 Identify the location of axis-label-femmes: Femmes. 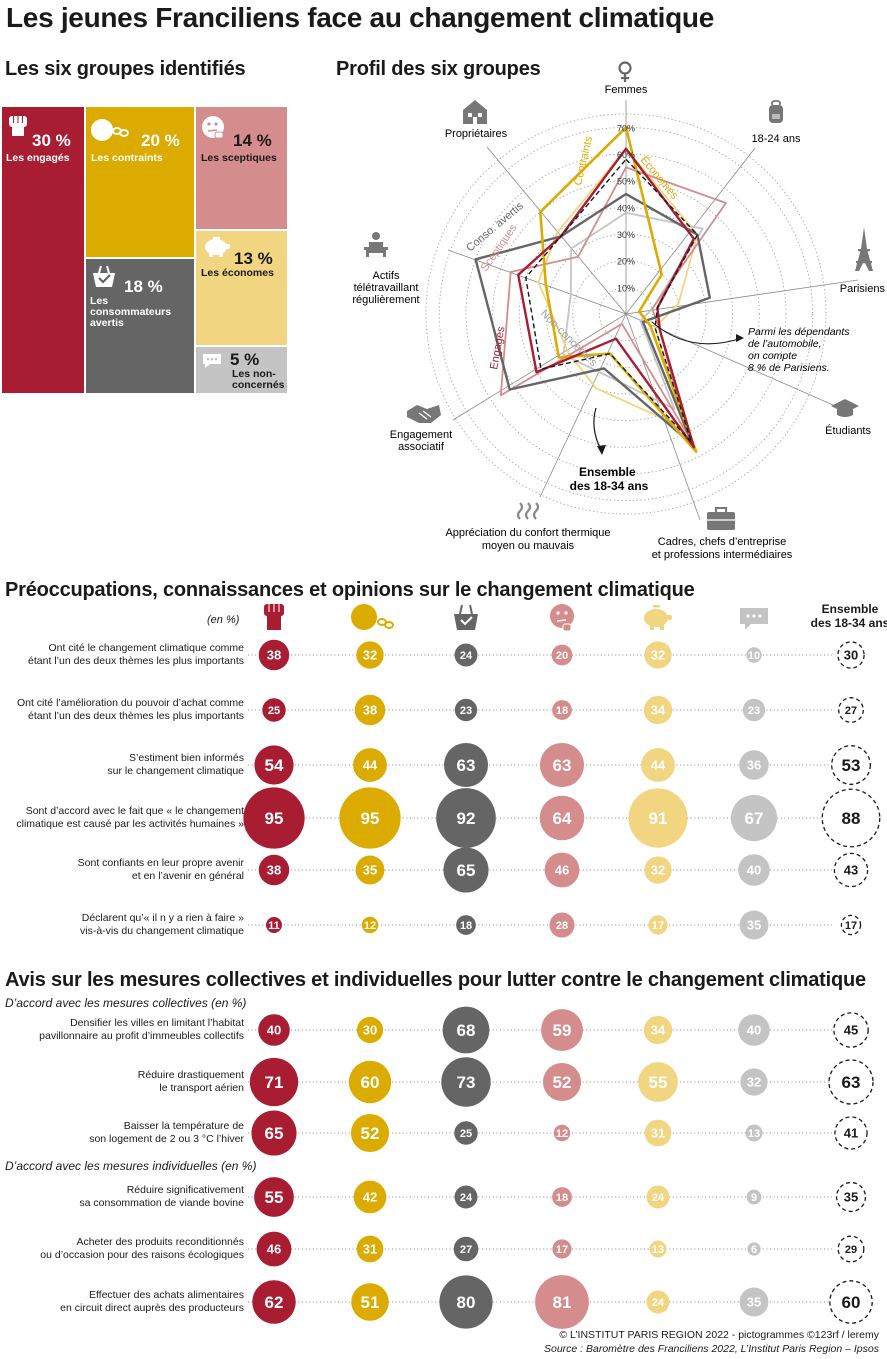
(626, 90).